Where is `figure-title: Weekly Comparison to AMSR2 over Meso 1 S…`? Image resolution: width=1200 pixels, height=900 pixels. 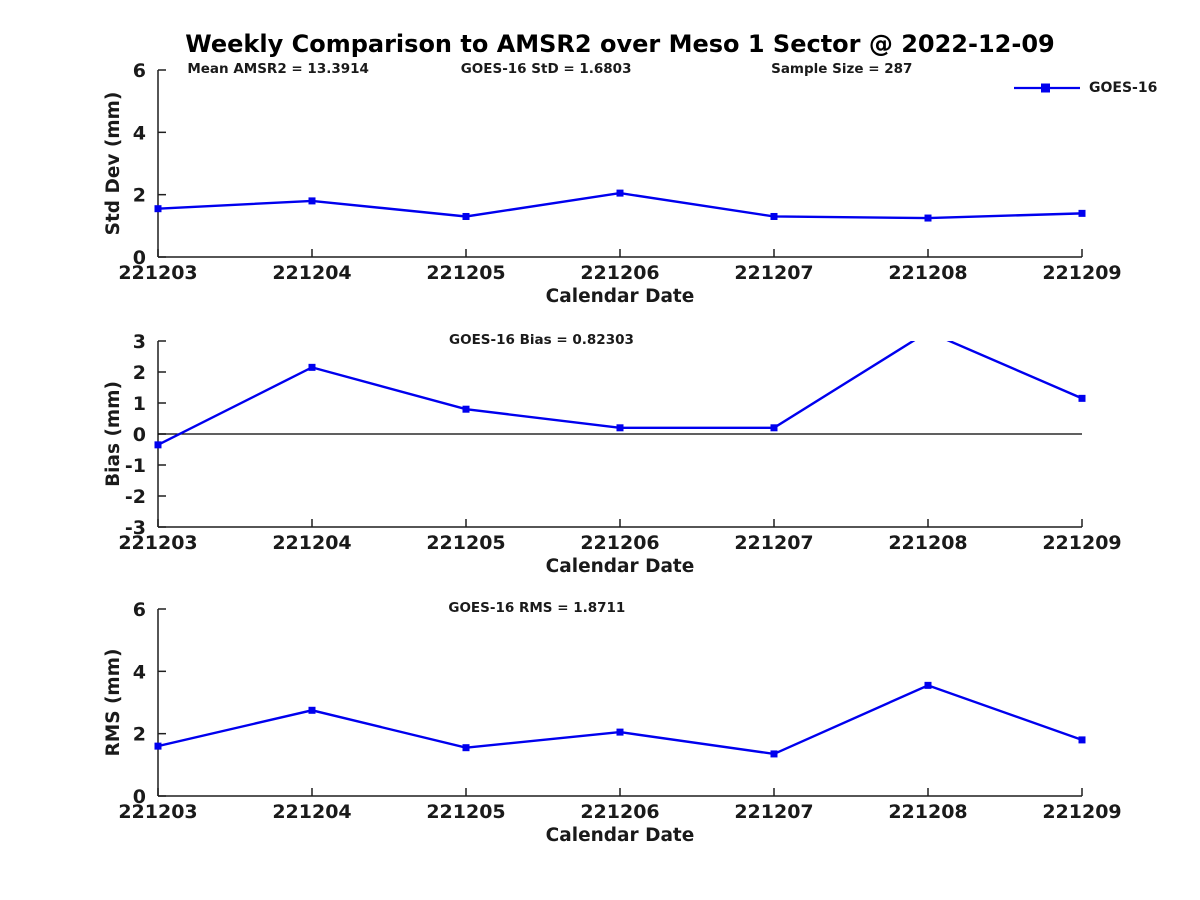
figure-title: Weekly Comparison to AMSR2 over Meso 1 S… is located at coordinates (620, 44).